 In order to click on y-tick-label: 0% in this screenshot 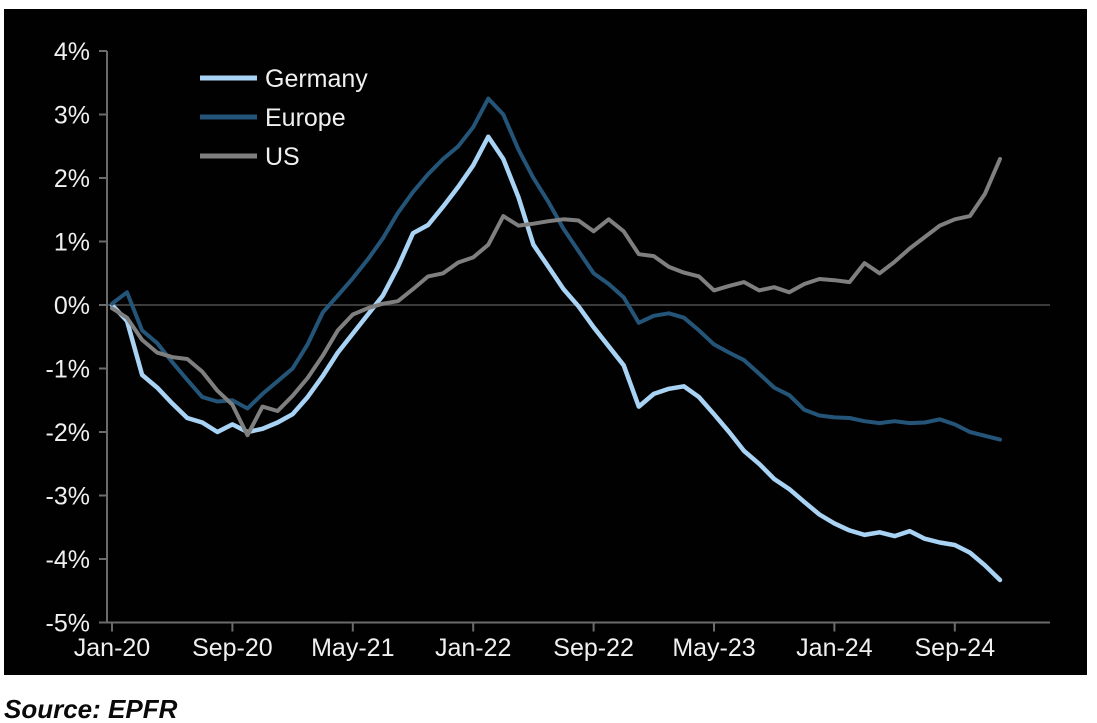, I will do `click(72, 306)`.